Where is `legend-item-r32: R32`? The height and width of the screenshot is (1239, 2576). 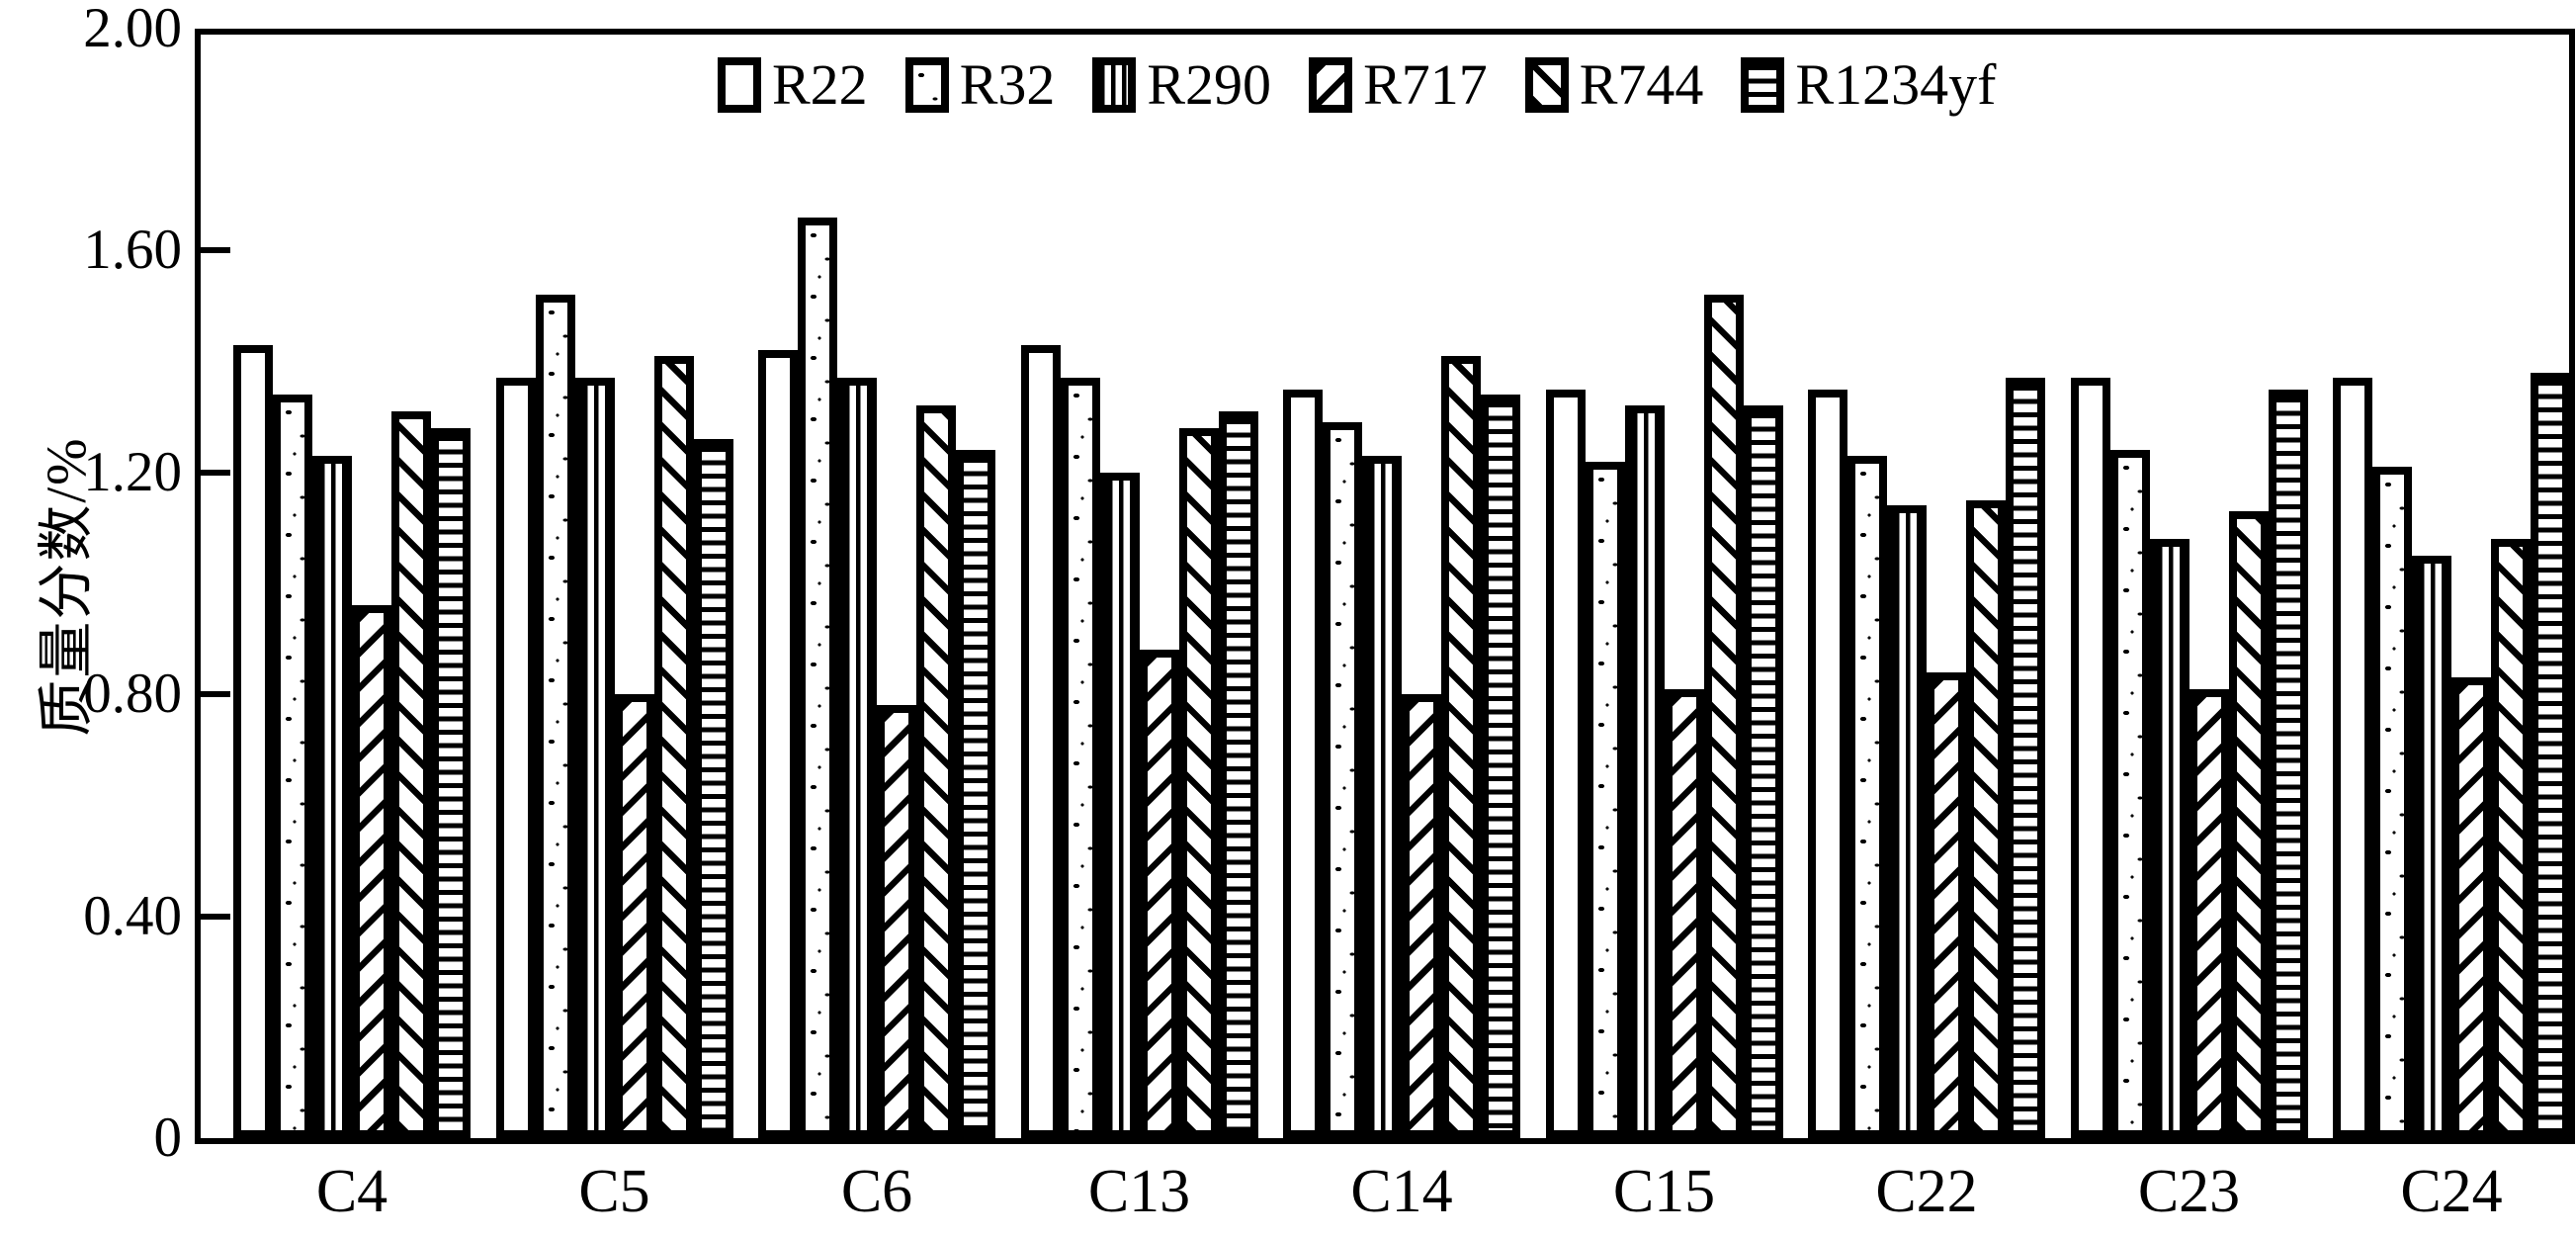 legend-item-r32: R32 is located at coordinates (980, 84).